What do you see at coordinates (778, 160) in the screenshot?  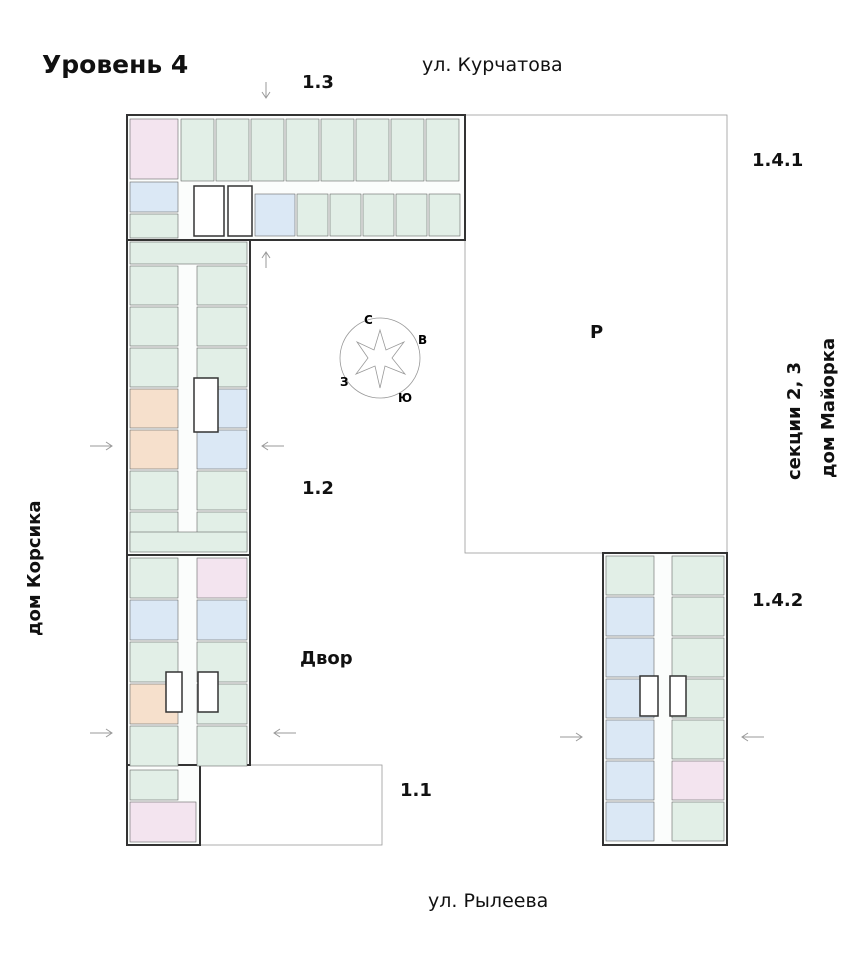 I see `section-1-4-1: 1.4.1` at bounding box center [778, 160].